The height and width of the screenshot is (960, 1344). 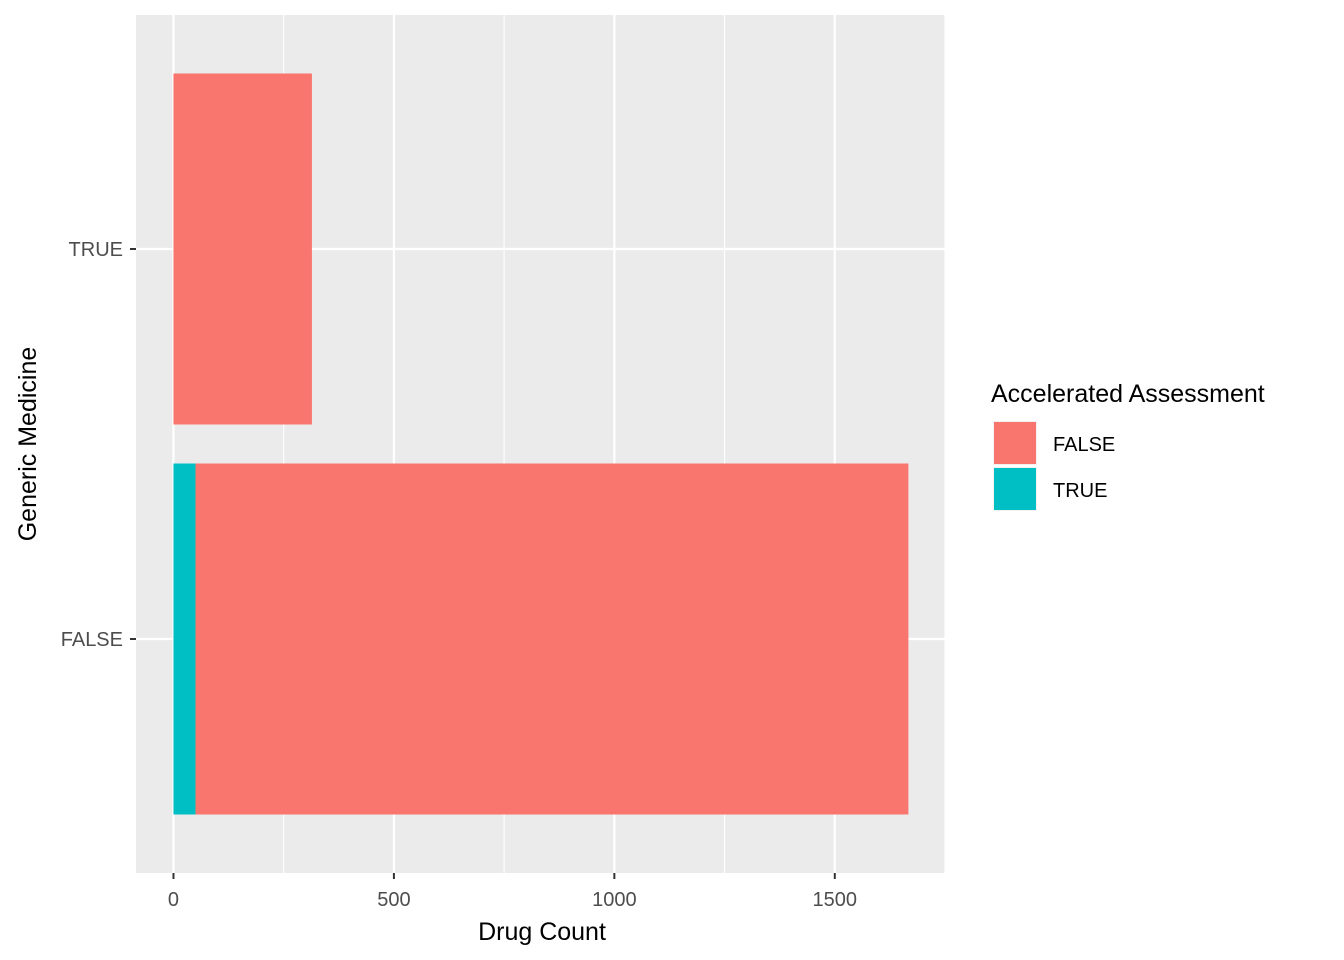 I want to click on bar-true-false, so click(x=242, y=249).